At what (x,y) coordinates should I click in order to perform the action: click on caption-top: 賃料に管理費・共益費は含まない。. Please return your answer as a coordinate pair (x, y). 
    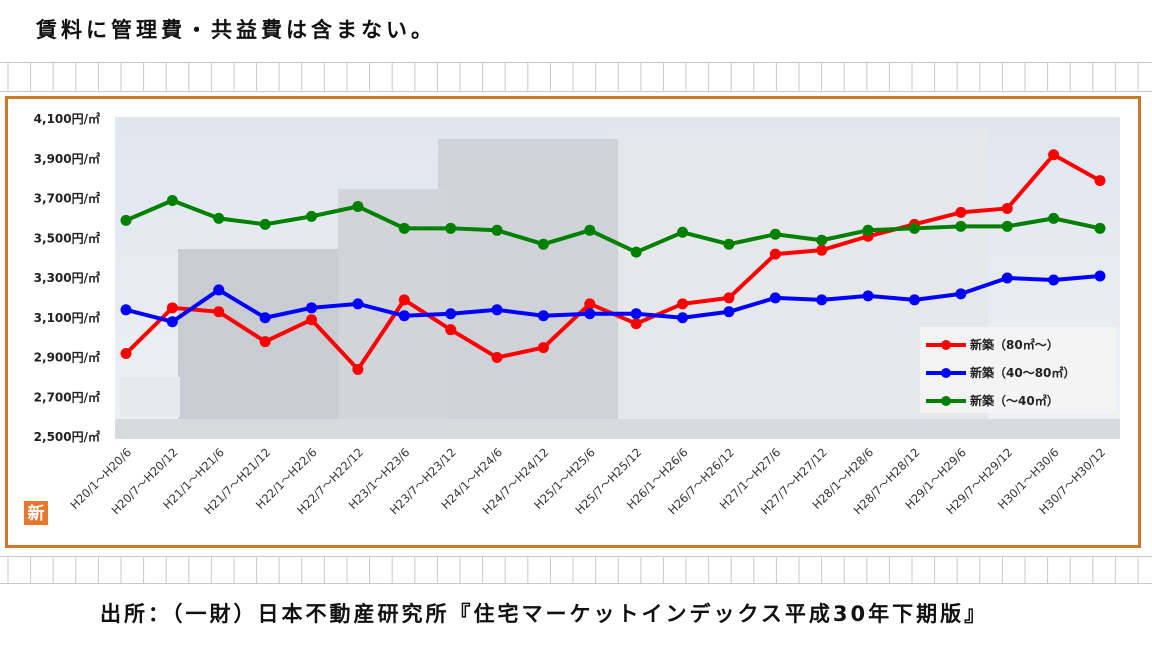
    Looking at the image, I should click on (236, 30).